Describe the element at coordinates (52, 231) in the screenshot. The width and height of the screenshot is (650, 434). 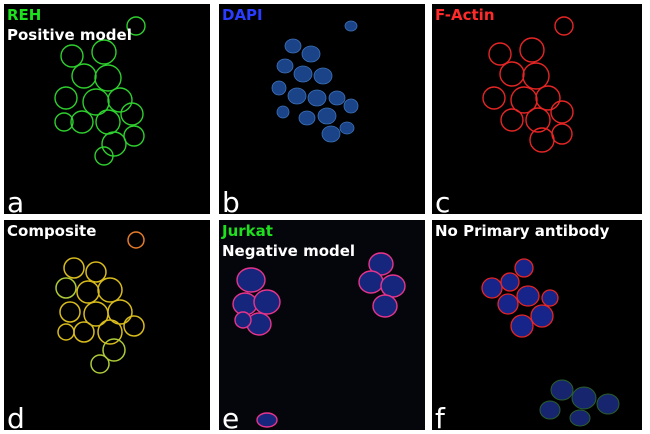
I see `panel-d-title: Composite` at that location.